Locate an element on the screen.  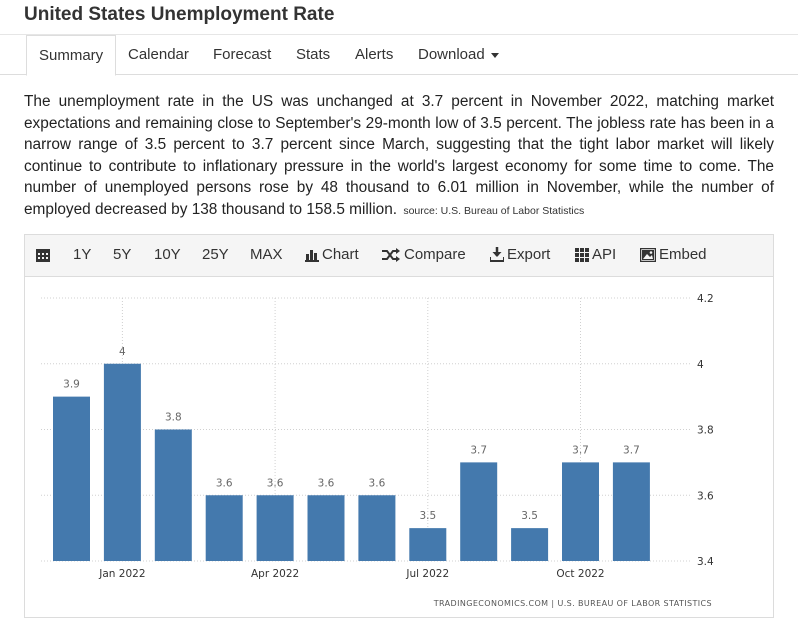
range-10y-button: 10Y is located at coordinates (167, 254).